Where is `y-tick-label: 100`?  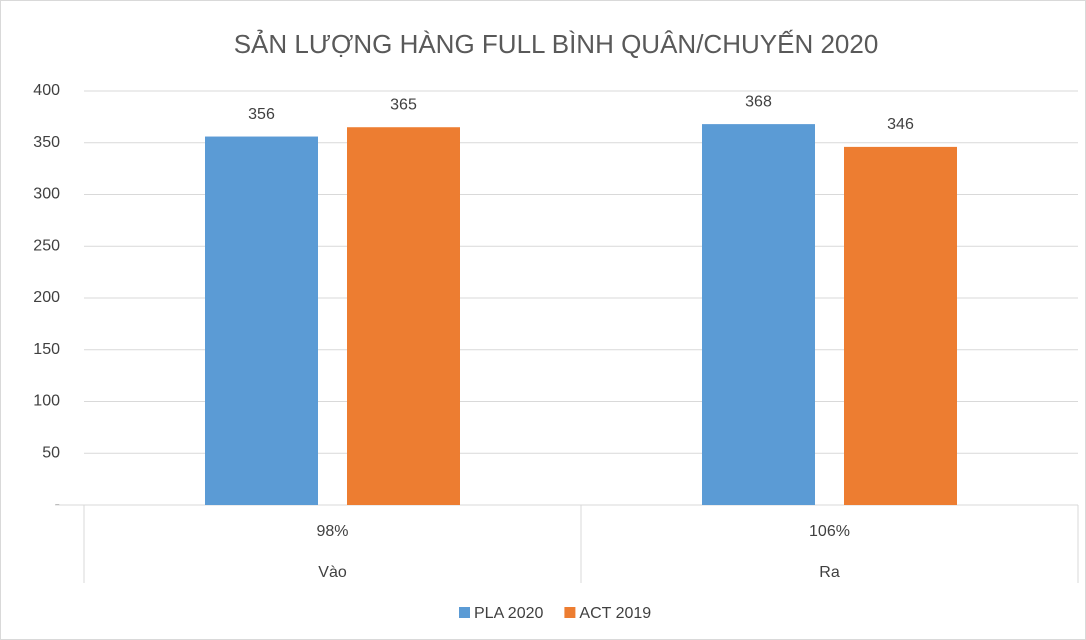 y-tick-label: 100 is located at coordinates (46, 401).